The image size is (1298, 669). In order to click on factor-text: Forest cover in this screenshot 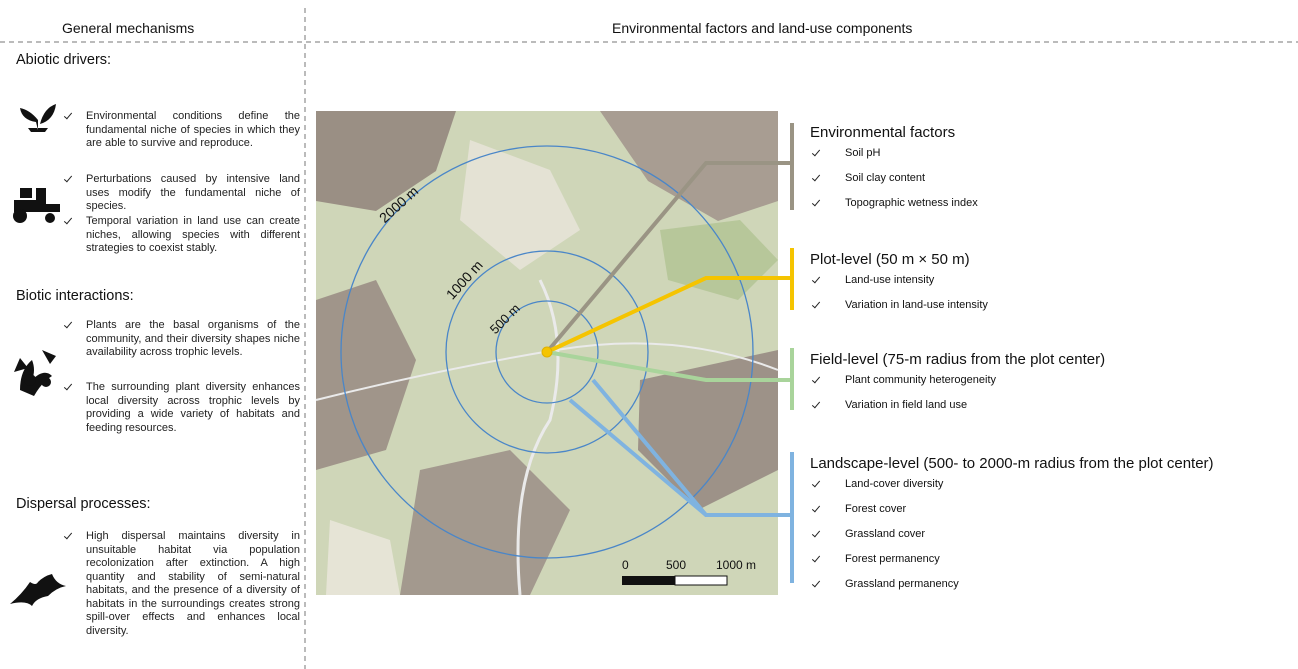, I will do `click(876, 509)`.